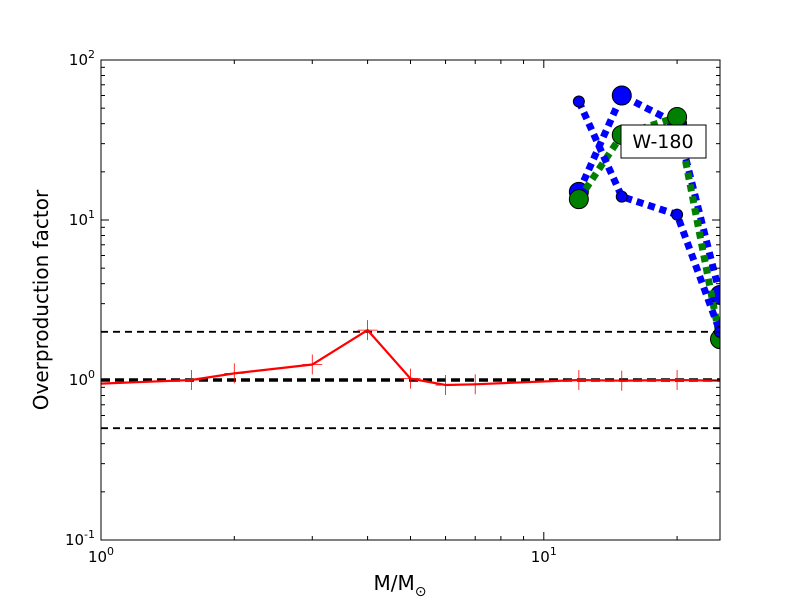 The height and width of the screenshot is (600, 800). I want to click on series-3-line, so click(647, 217).